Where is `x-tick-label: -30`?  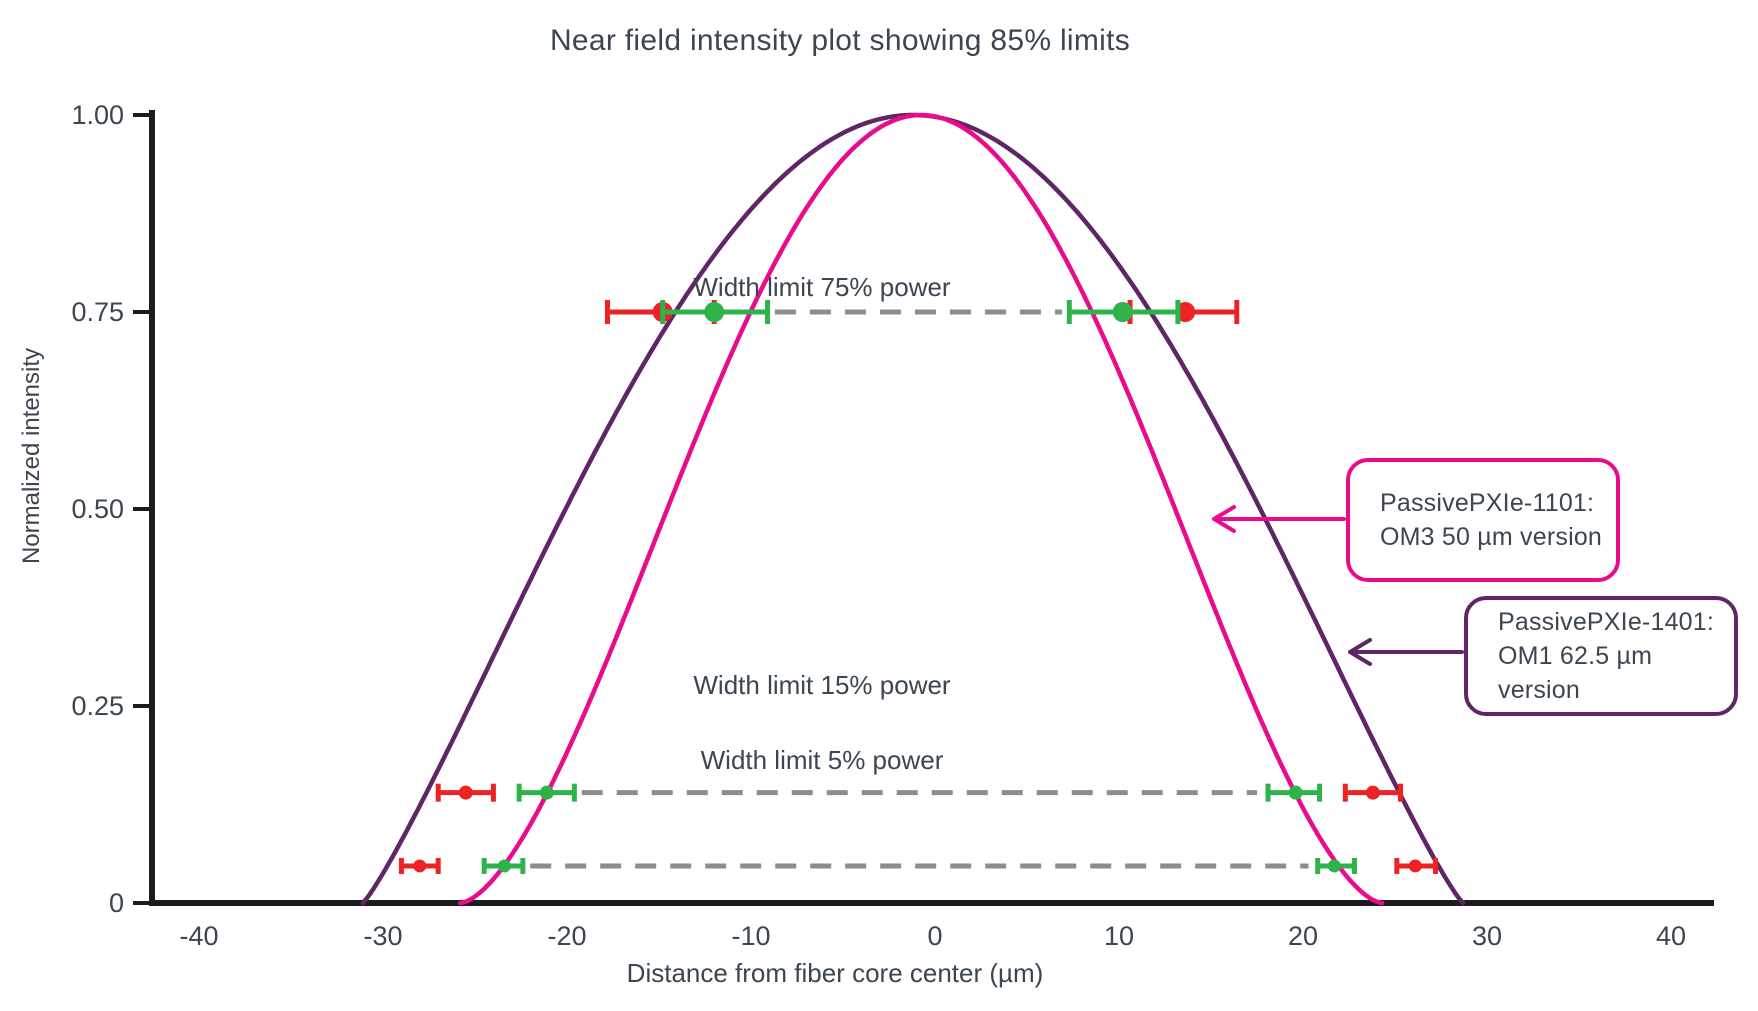
x-tick-label: -30 is located at coordinates (382, 936).